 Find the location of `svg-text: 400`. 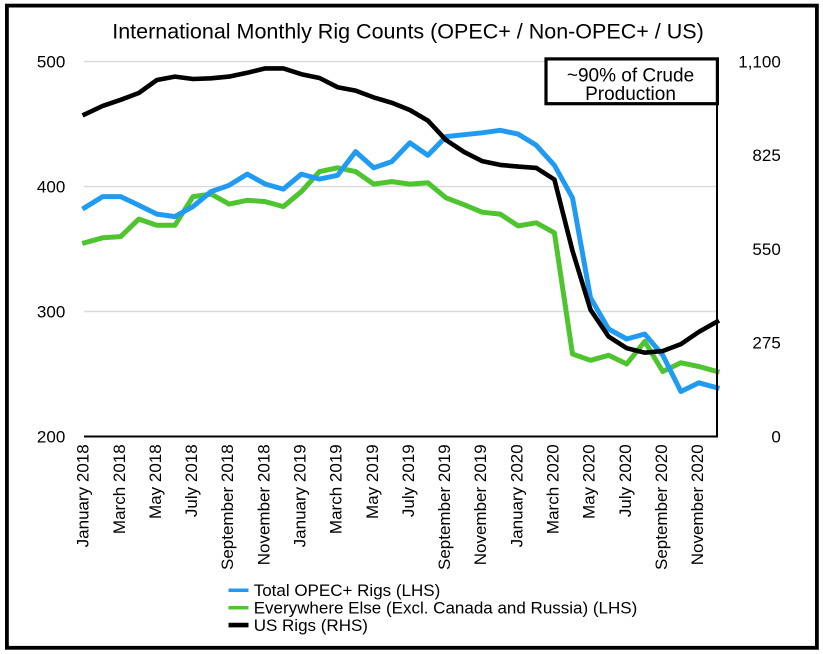

svg-text: 400 is located at coordinates (51, 187).